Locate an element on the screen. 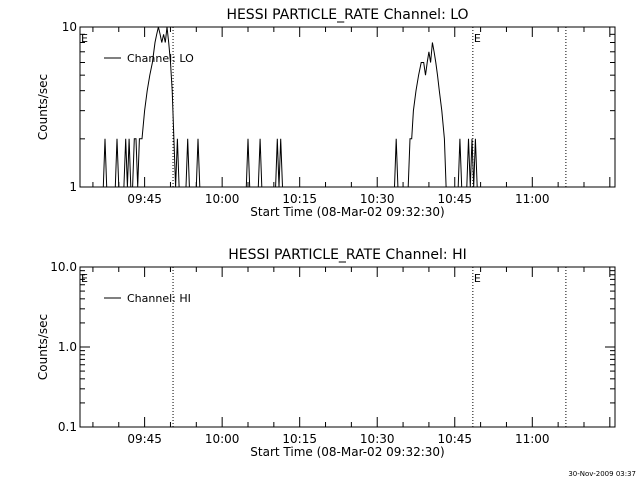 The width and height of the screenshot is (640, 480). legend-label: Channel: HI is located at coordinates (159, 298).